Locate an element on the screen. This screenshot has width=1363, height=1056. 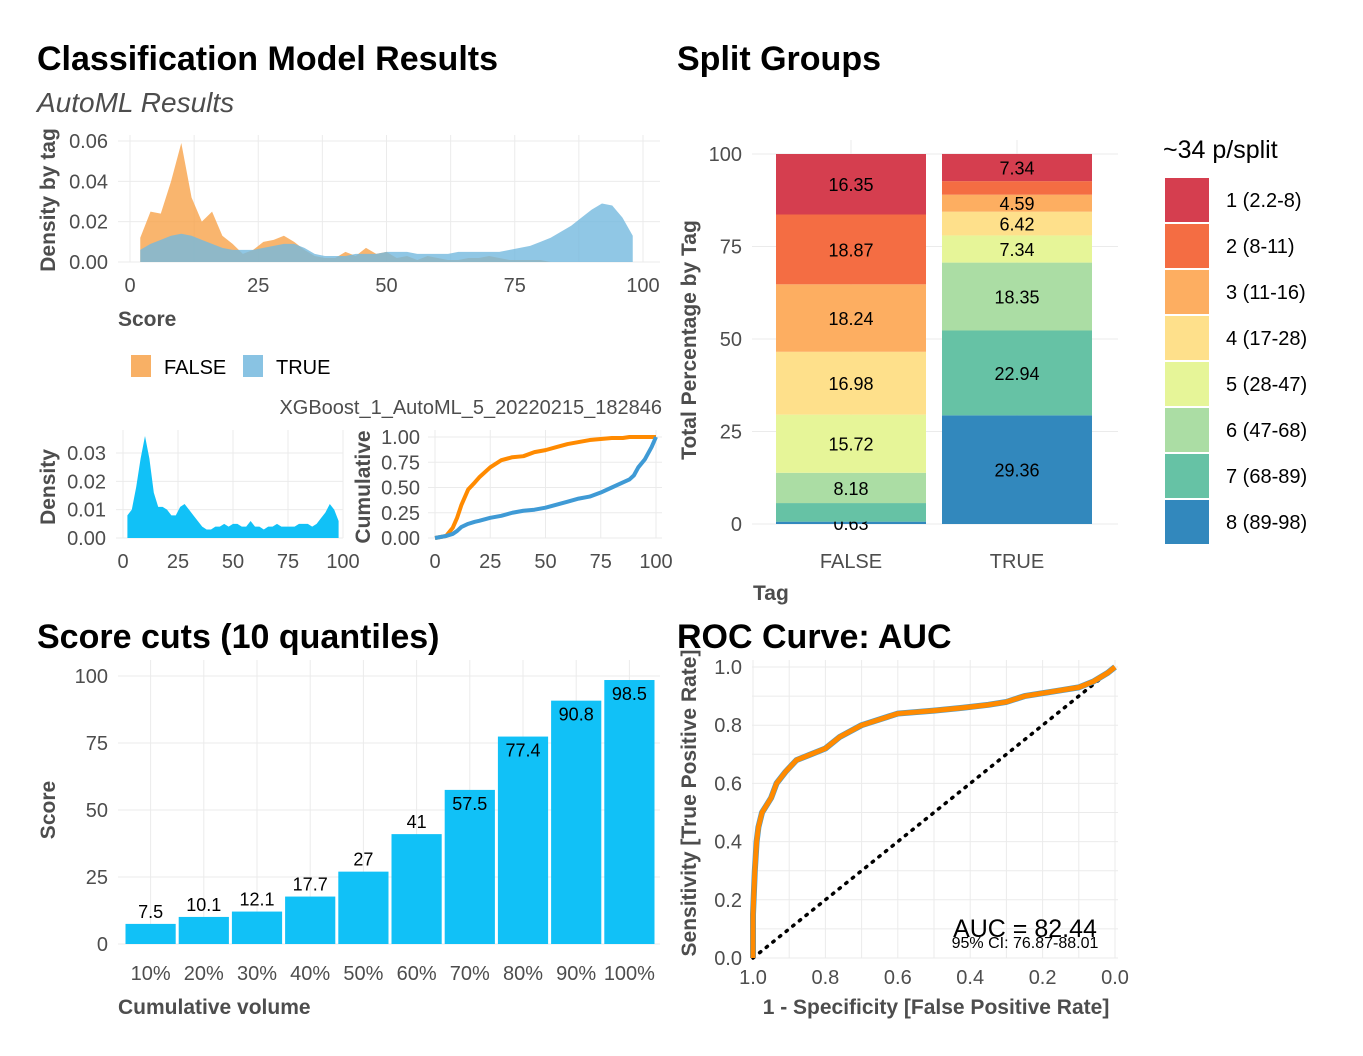
legend-label-4: 4 (17-28) is located at coordinates (1266, 339).